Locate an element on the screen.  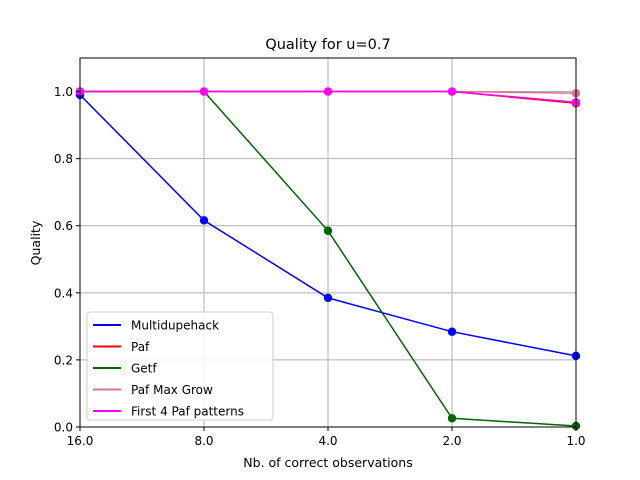
legend-box is located at coordinates (180, 366).